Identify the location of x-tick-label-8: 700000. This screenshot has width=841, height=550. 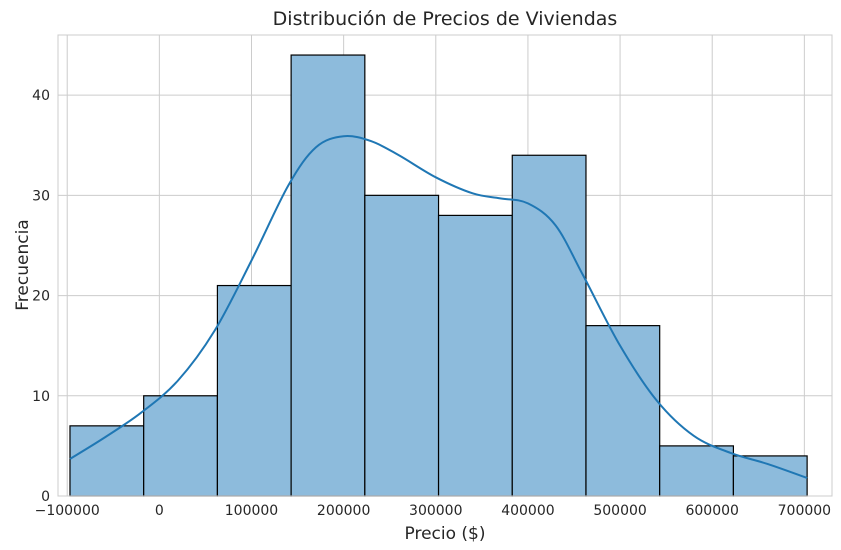
(804, 511).